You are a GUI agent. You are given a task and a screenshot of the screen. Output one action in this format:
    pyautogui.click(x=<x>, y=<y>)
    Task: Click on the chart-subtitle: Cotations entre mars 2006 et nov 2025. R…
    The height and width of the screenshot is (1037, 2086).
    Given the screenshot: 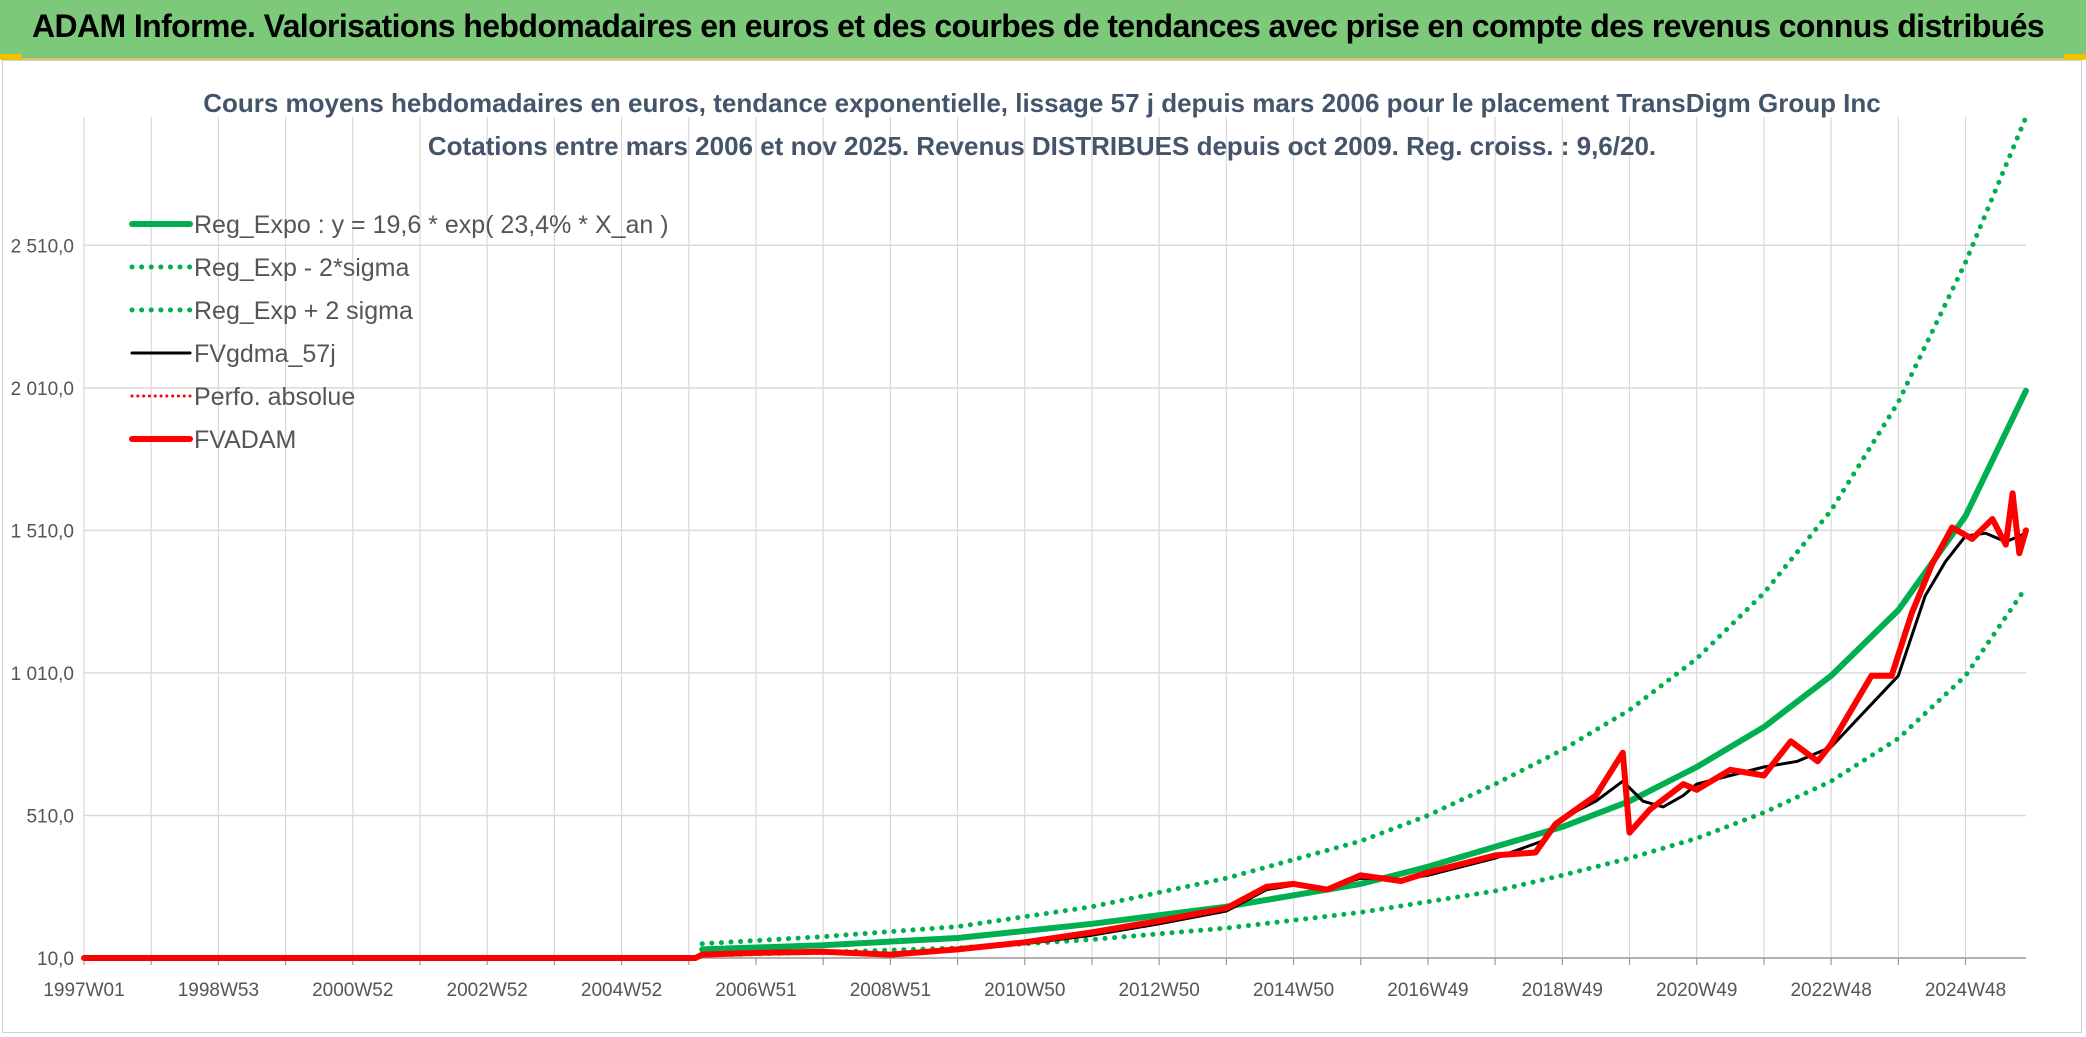 What is the action you would take?
    pyautogui.click(x=1042, y=146)
    